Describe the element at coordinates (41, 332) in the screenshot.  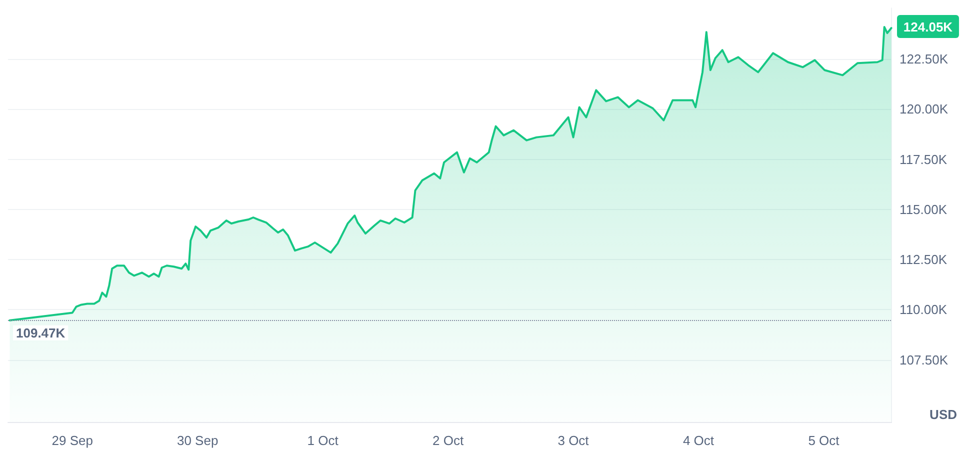
I see `ref-line-label: 109.47K` at that location.